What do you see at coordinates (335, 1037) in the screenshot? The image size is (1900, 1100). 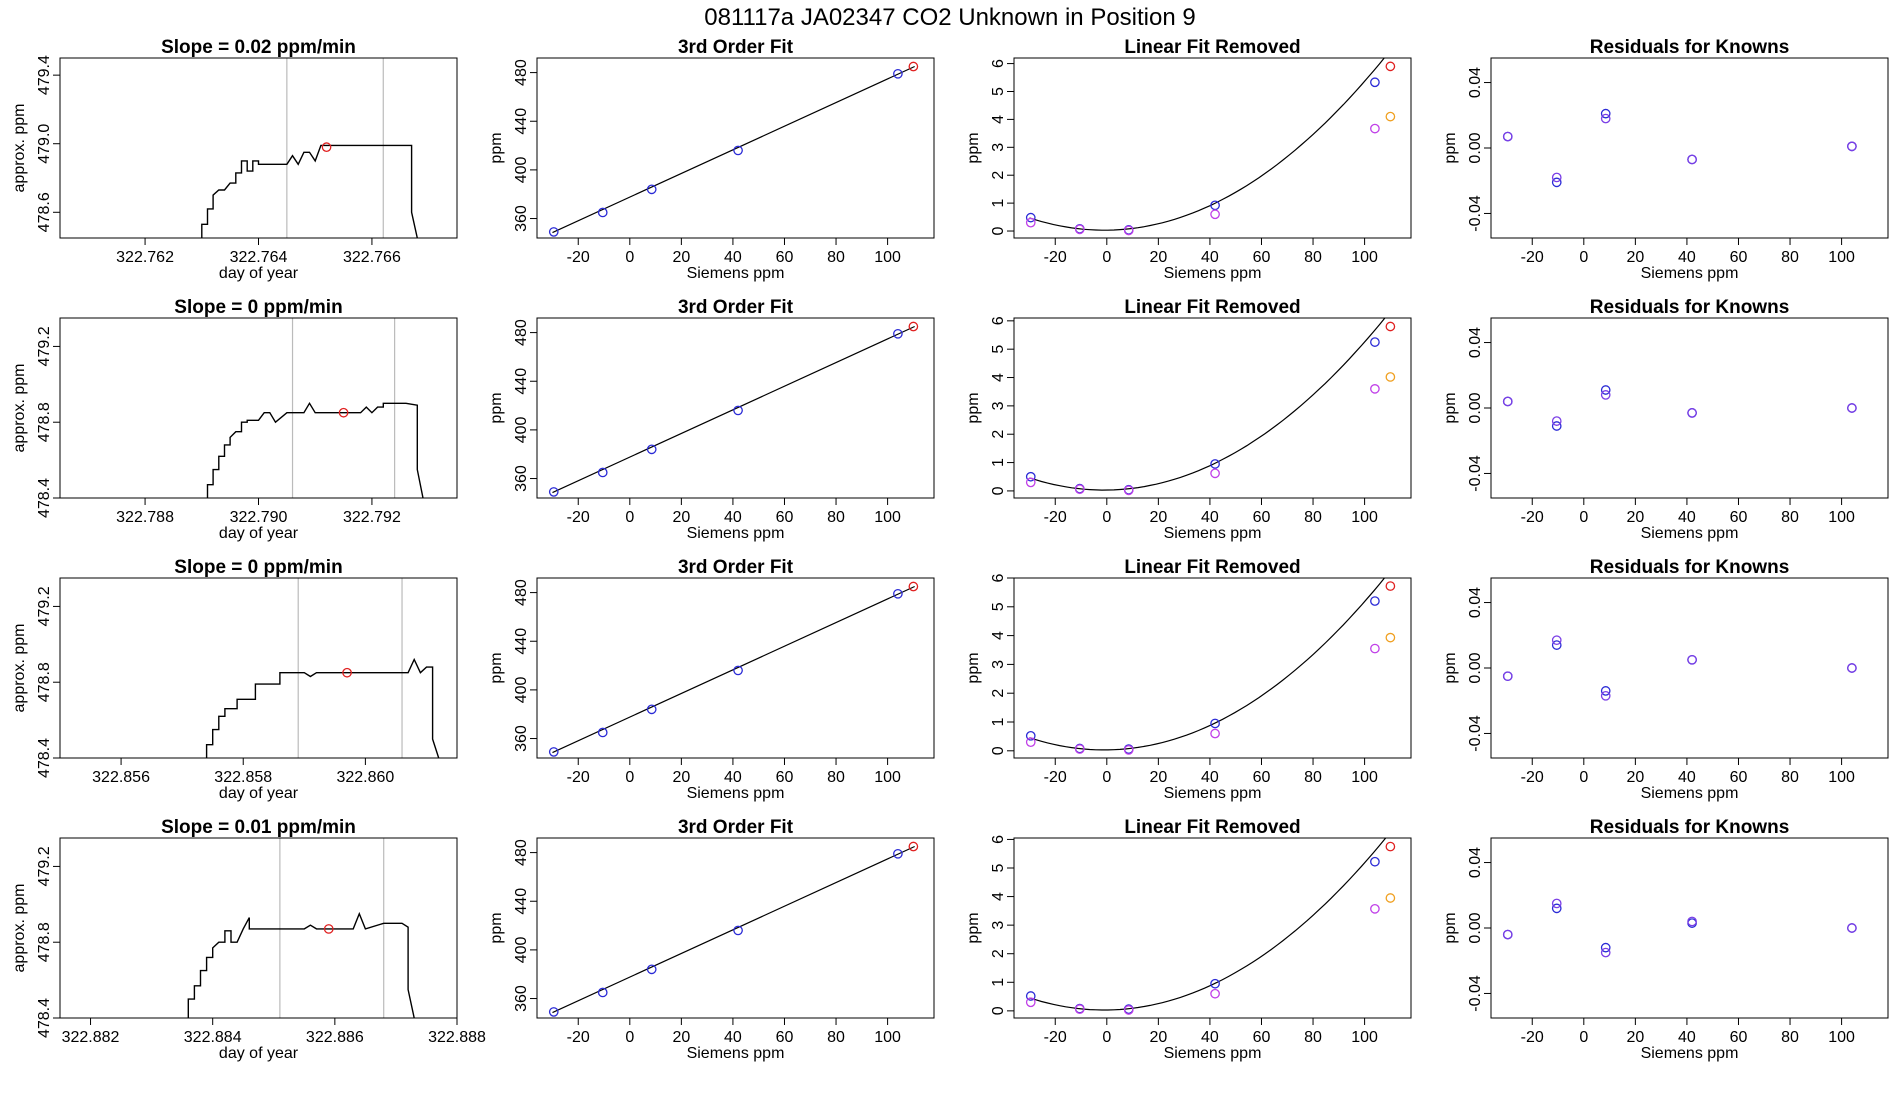 I see `x-tick-label: 322.886` at bounding box center [335, 1037].